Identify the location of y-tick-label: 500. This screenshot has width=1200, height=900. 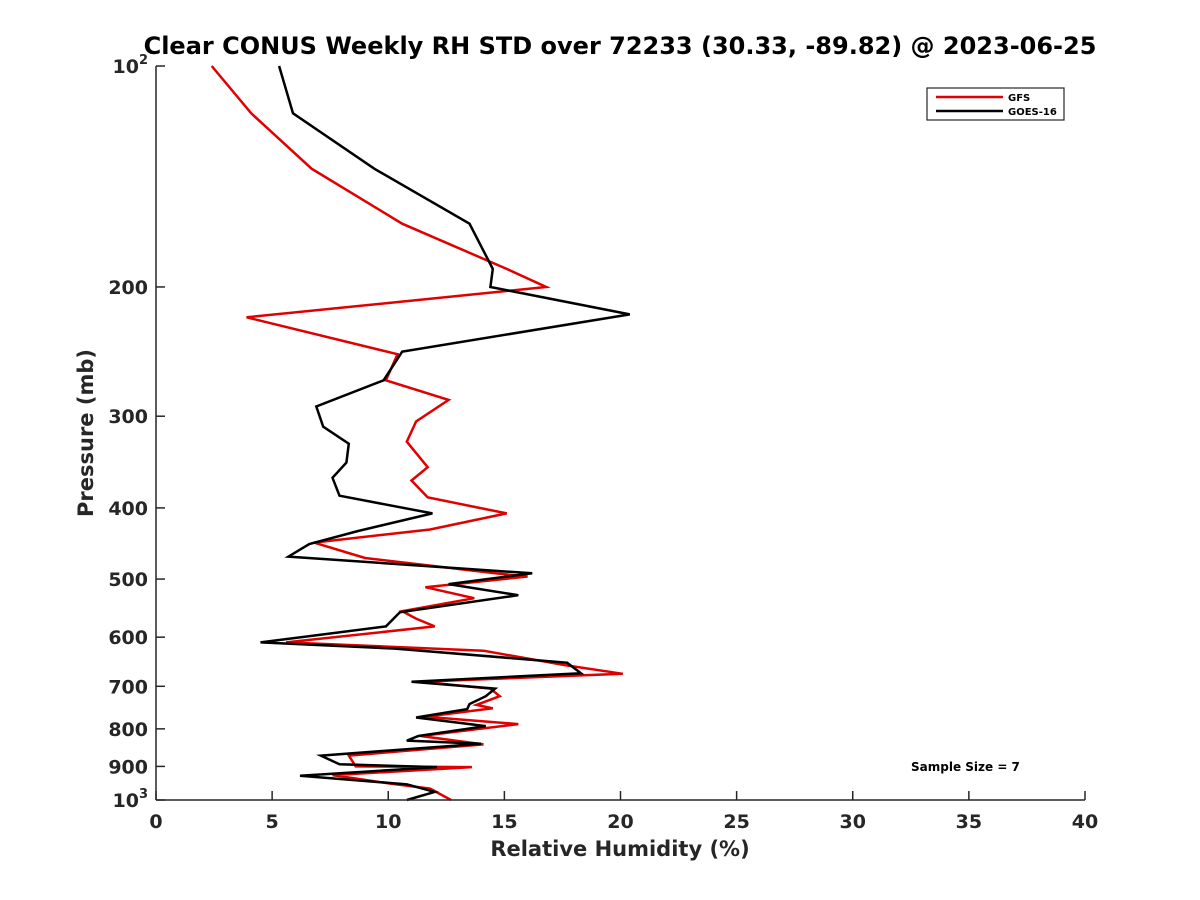
(128, 580).